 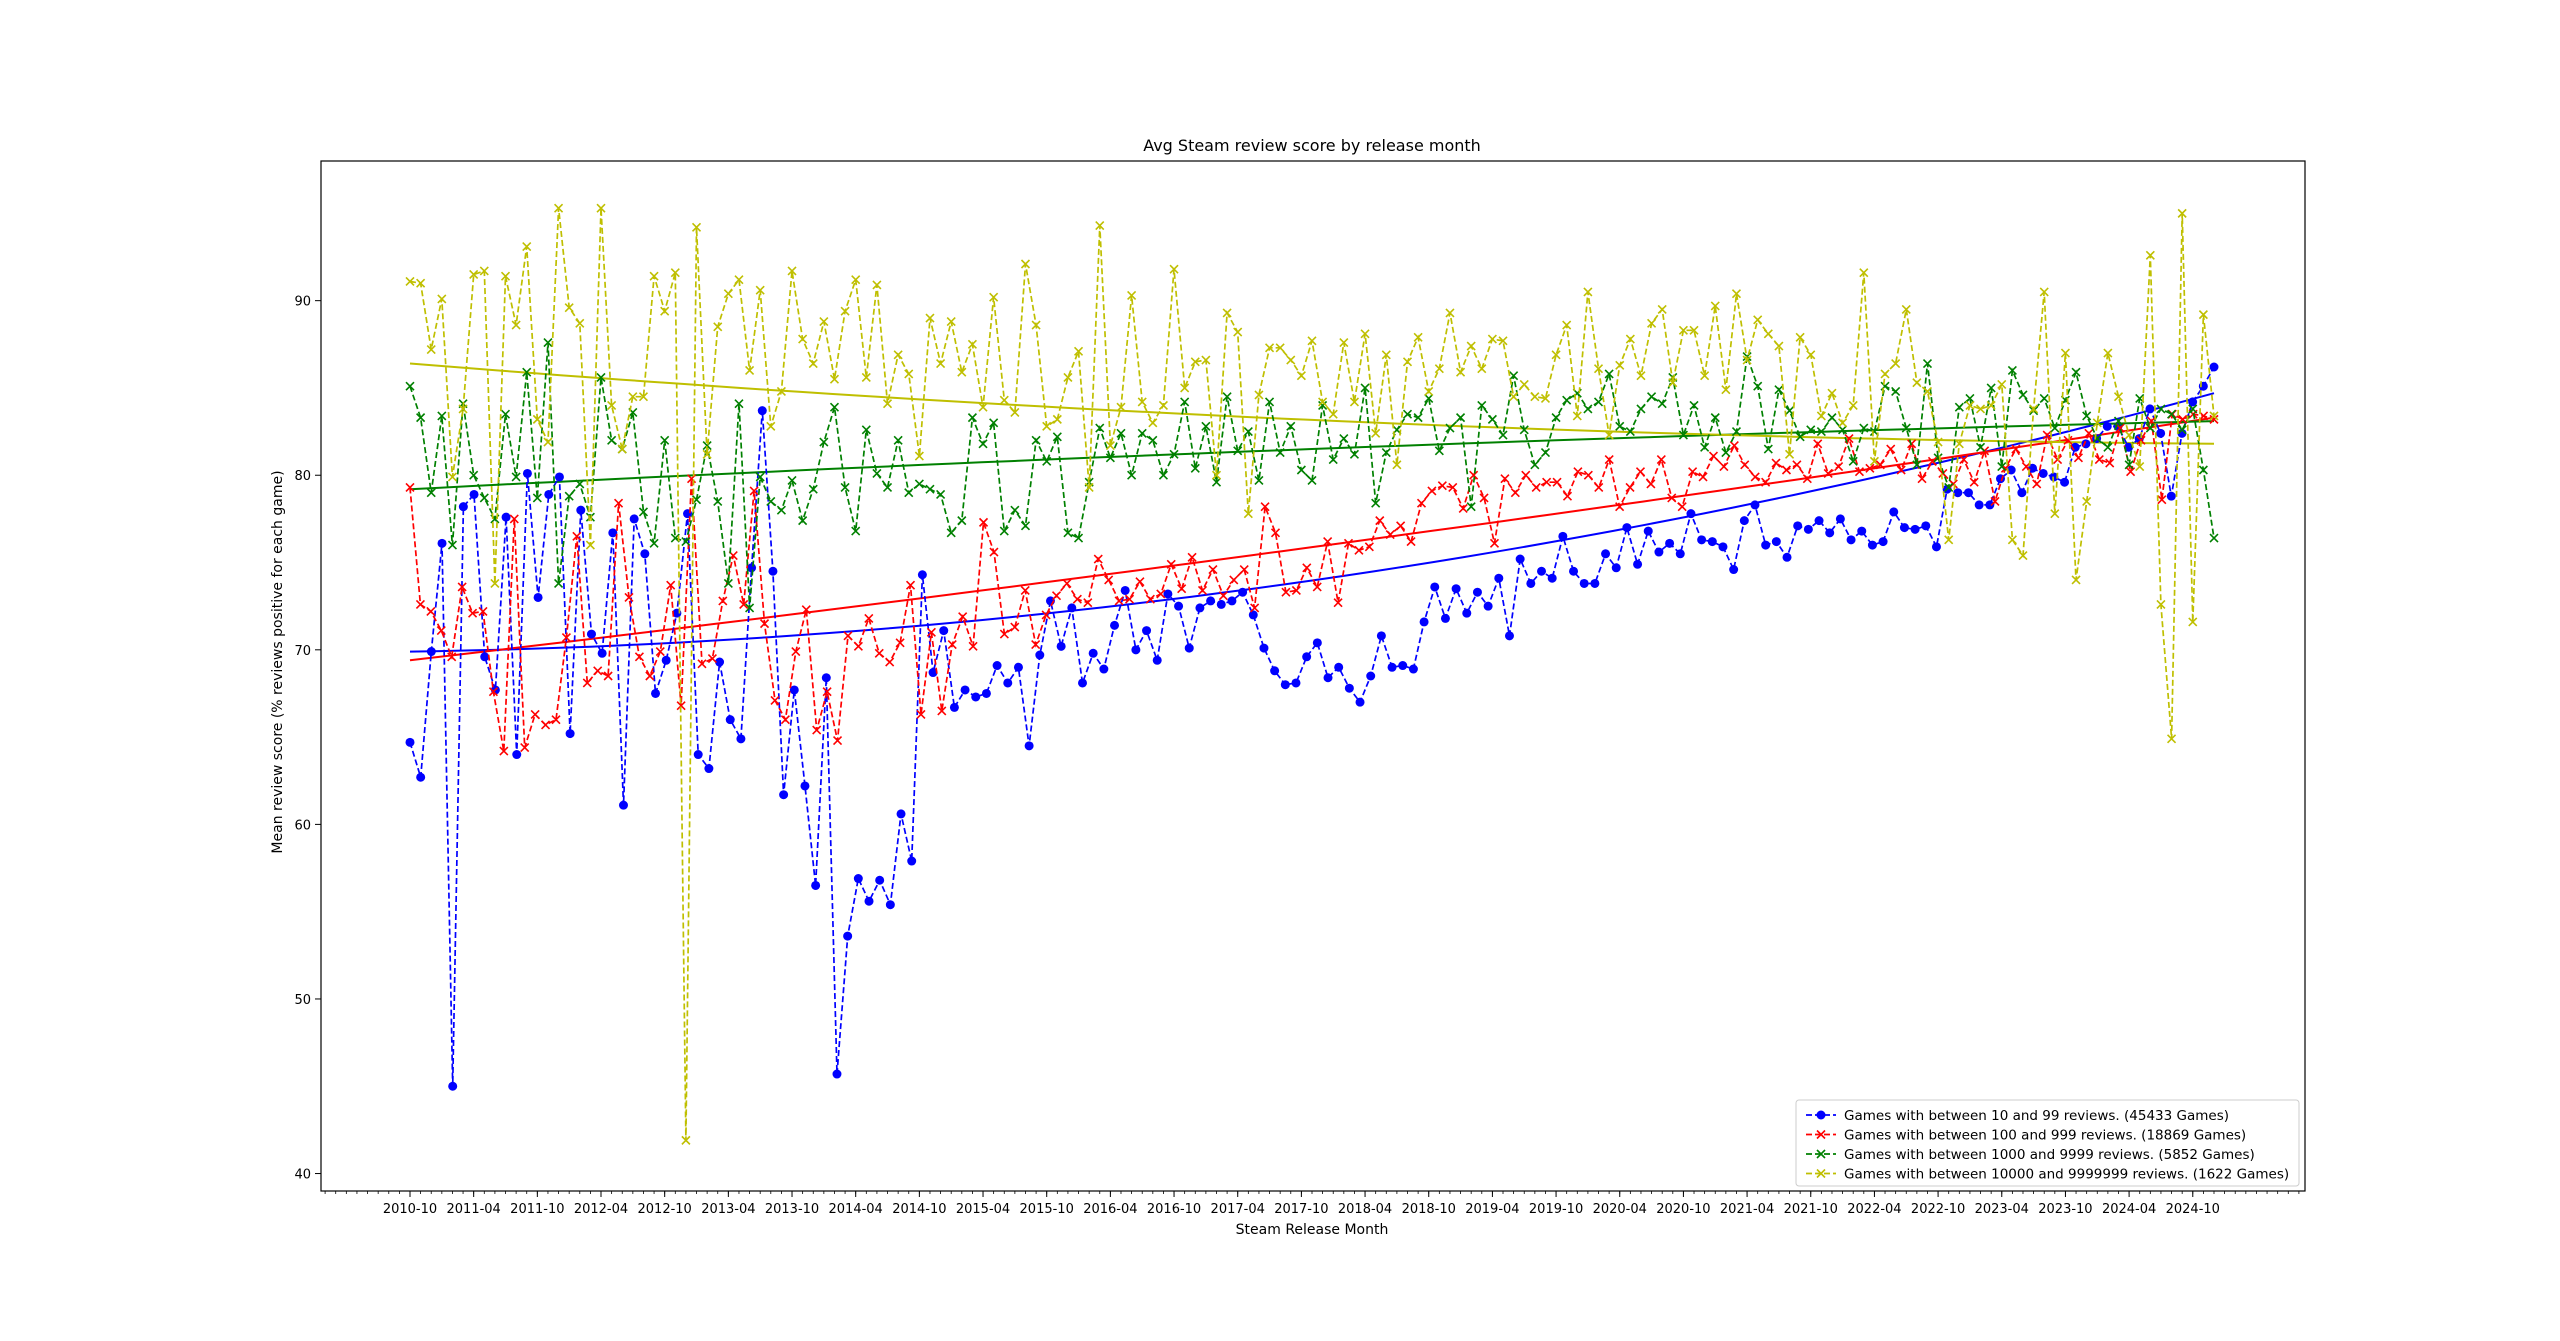 What do you see at coordinates (1821, 1134) in the screenshot?
I see `legend-marker` at bounding box center [1821, 1134].